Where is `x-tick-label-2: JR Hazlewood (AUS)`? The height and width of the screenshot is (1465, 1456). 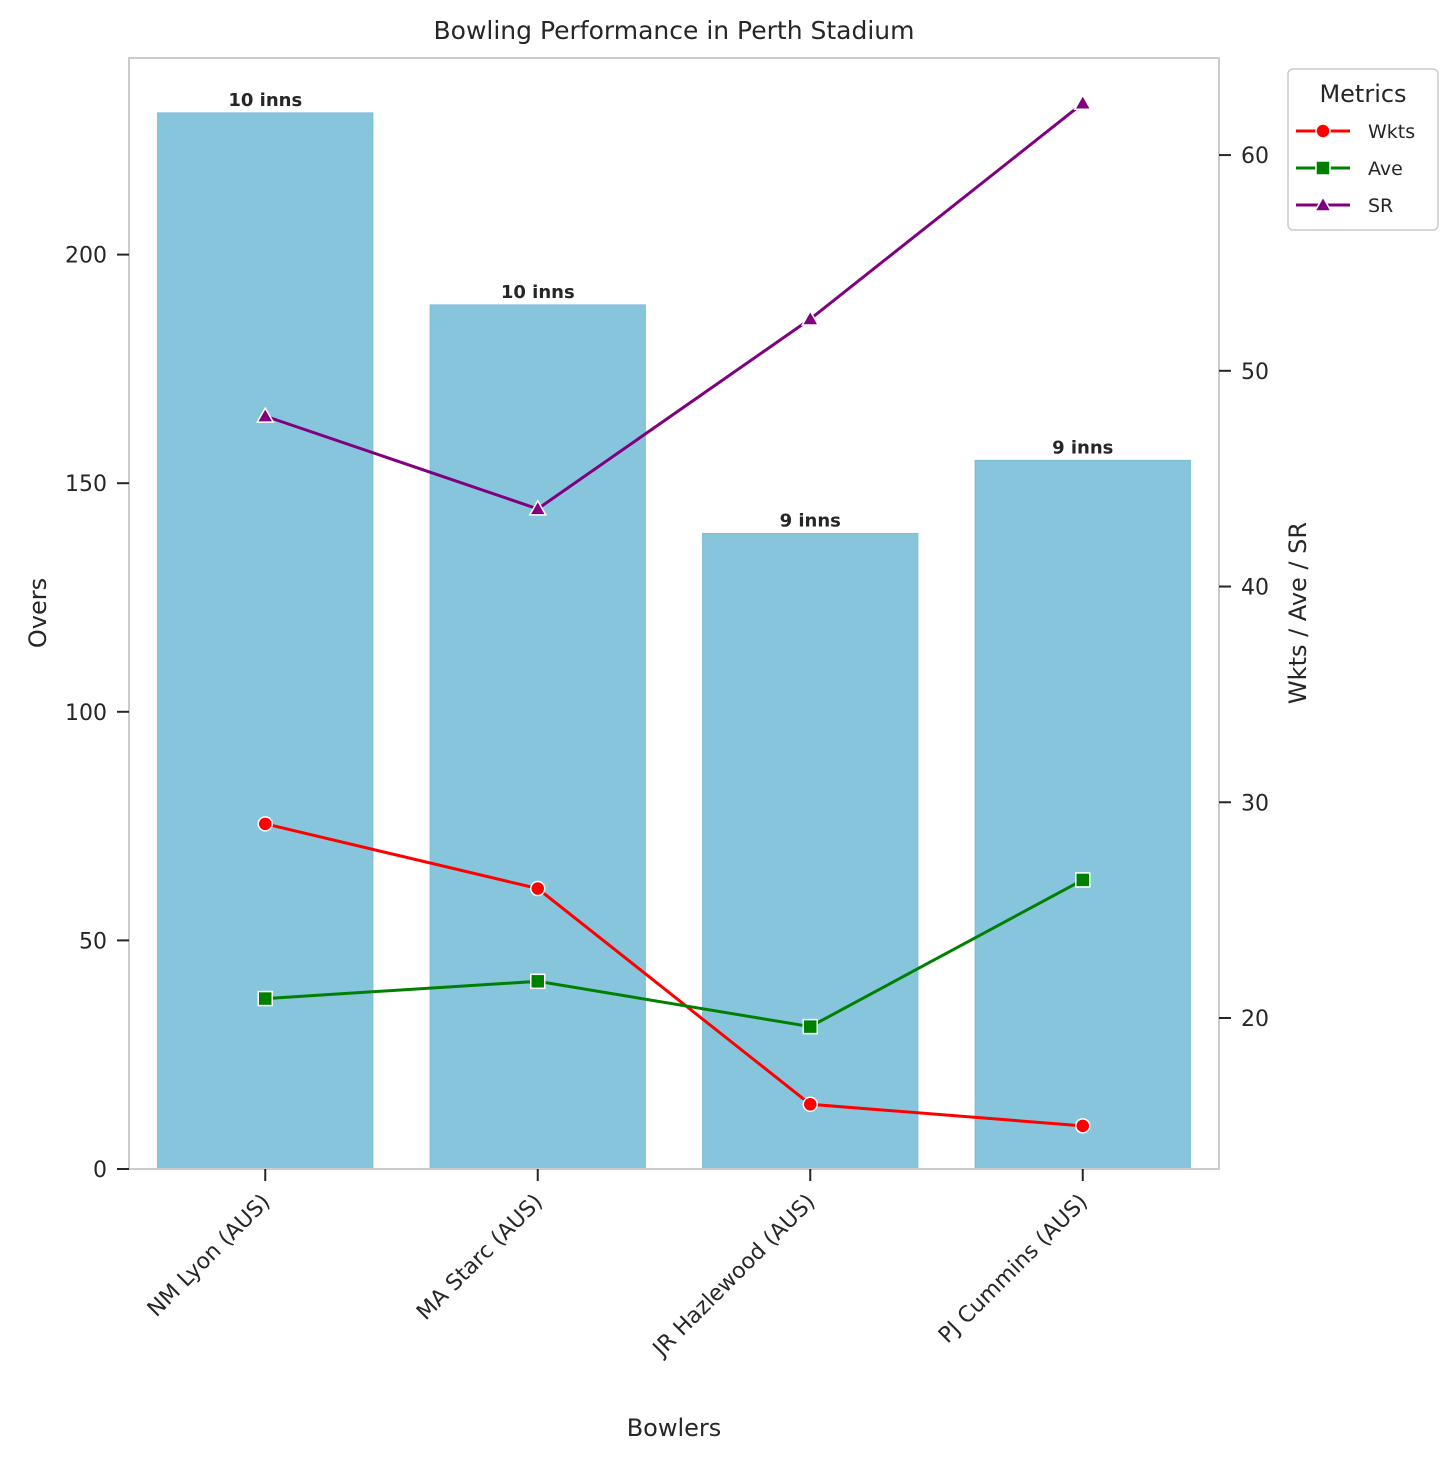 x-tick-label-2: JR Hazlewood (AUS) is located at coordinates (733, 1276).